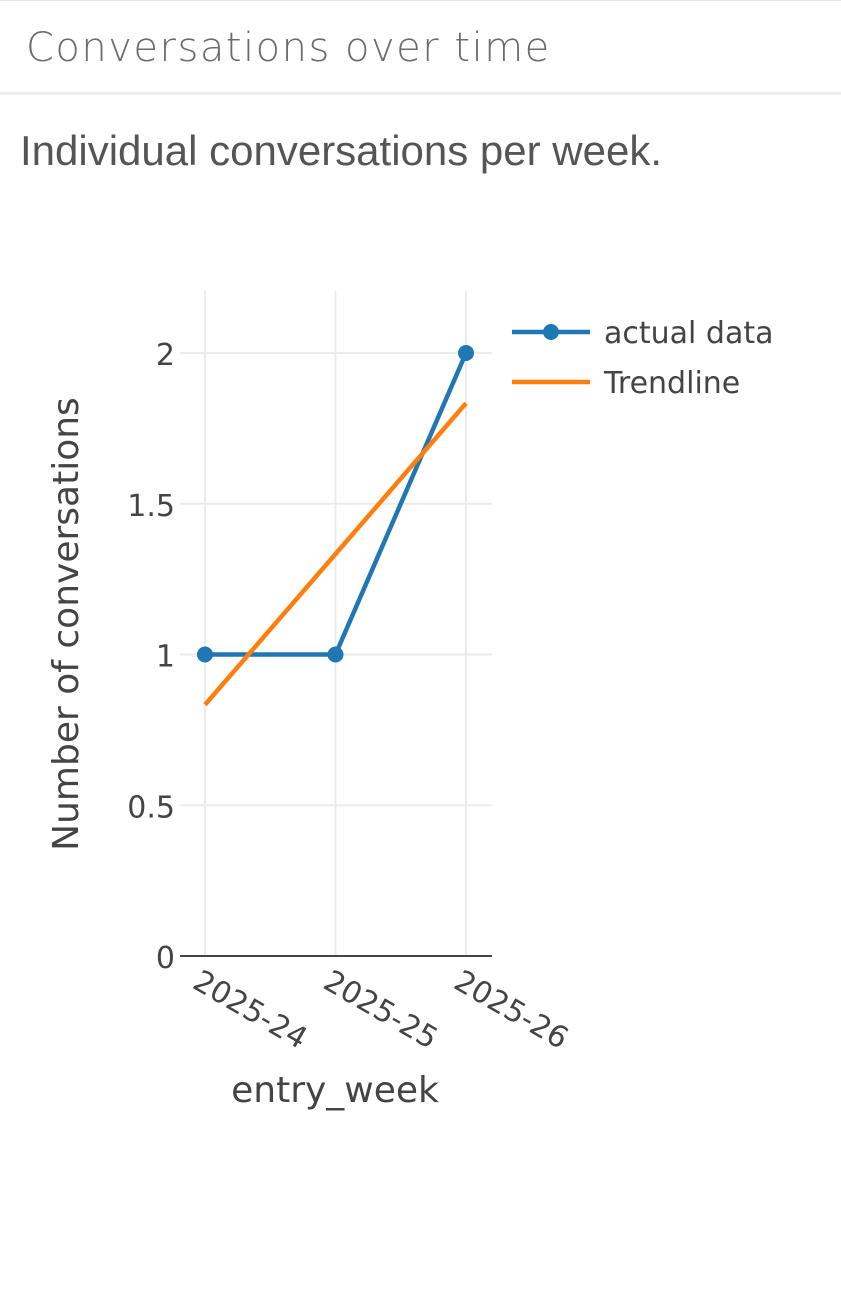 This screenshot has height=1293, width=841. What do you see at coordinates (151, 506) in the screenshot?
I see `y-tick-label: 1.5` at bounding box center [151, 506].